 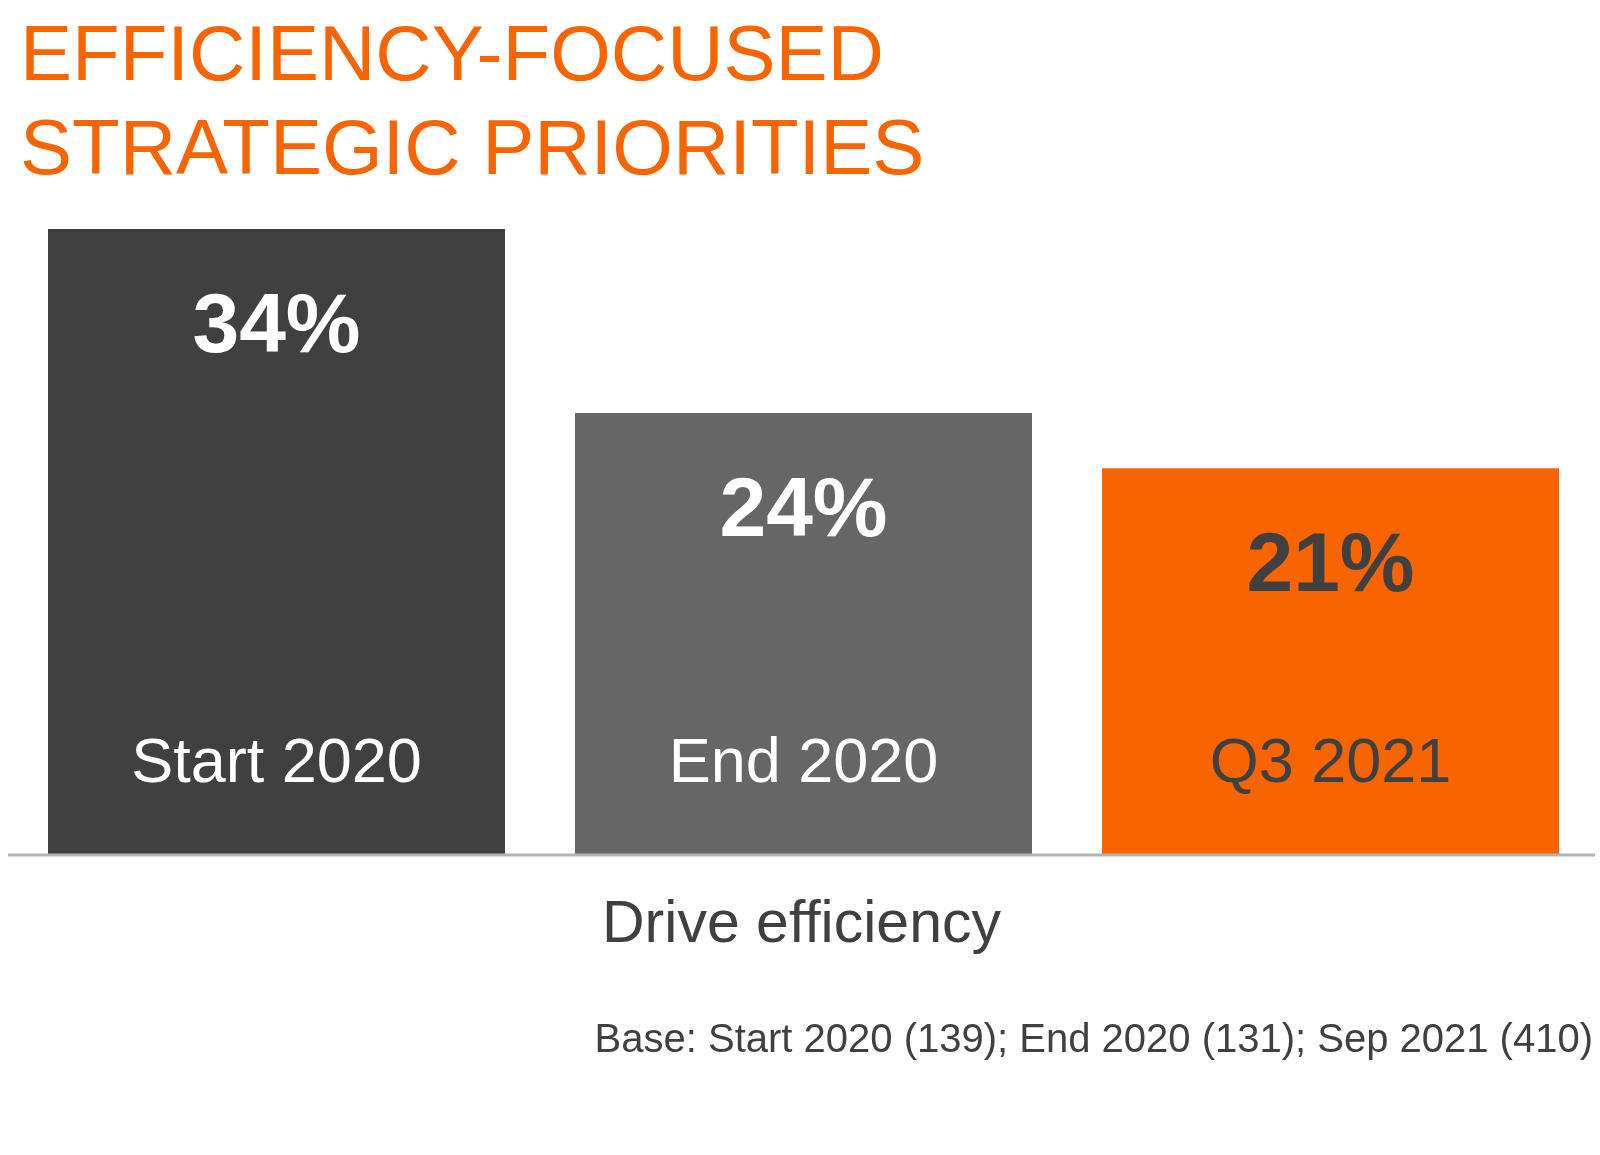 I want to click on data-label: 34%, so click(x=276, y=323).